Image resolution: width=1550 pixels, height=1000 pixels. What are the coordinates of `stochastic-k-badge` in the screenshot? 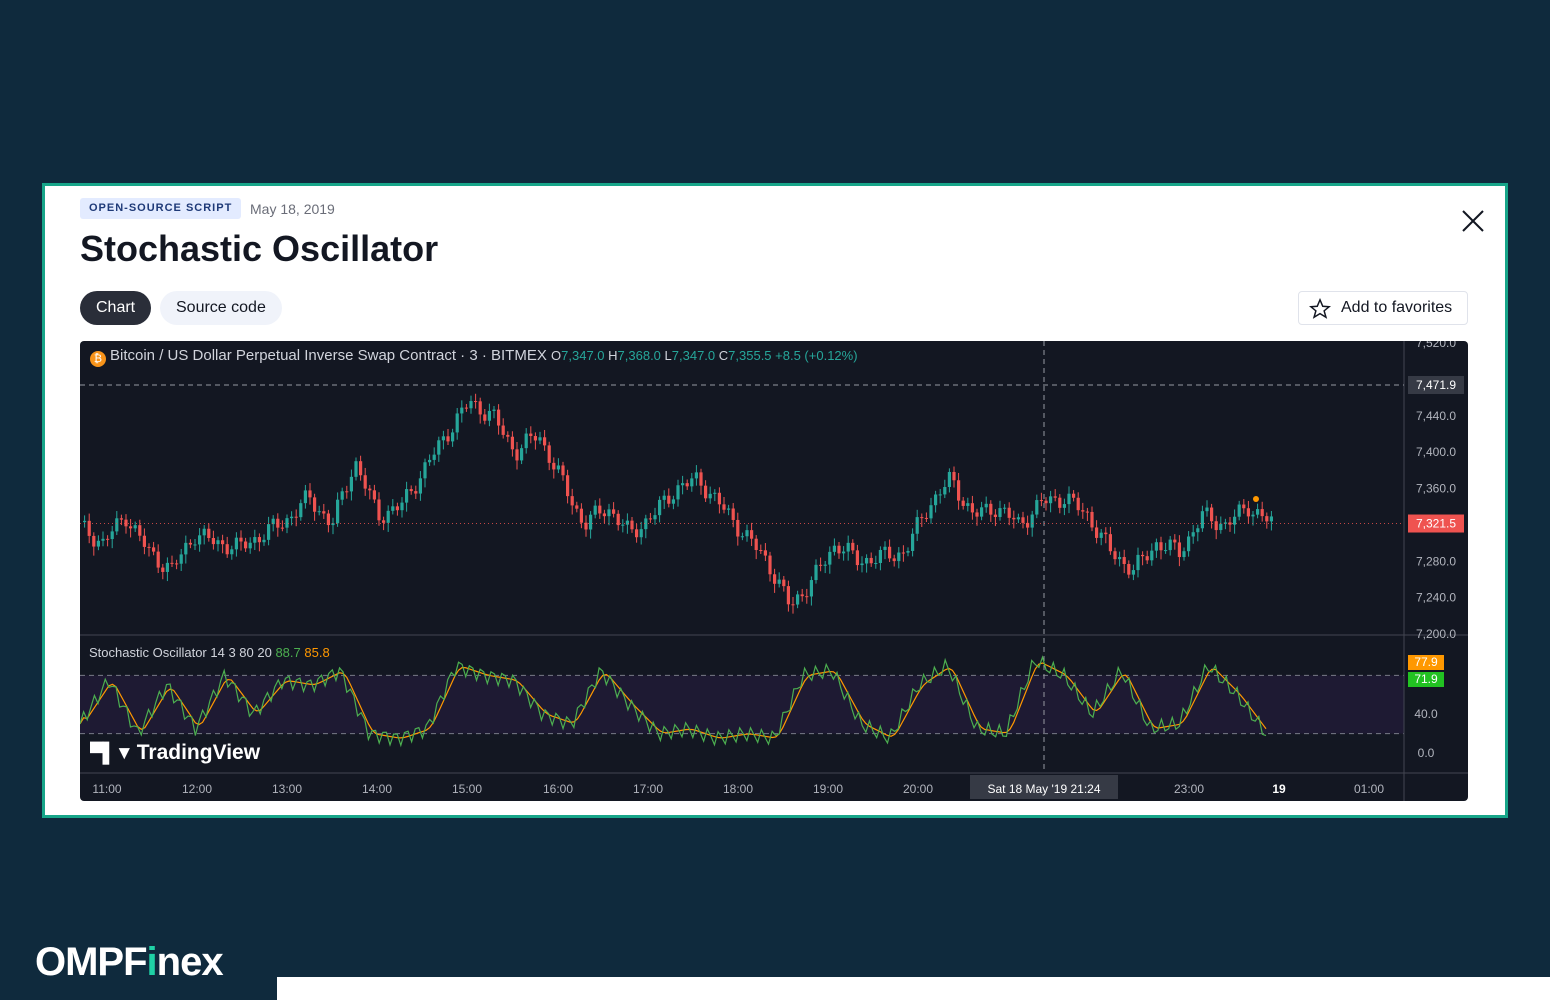 It's located at (1426, 679).